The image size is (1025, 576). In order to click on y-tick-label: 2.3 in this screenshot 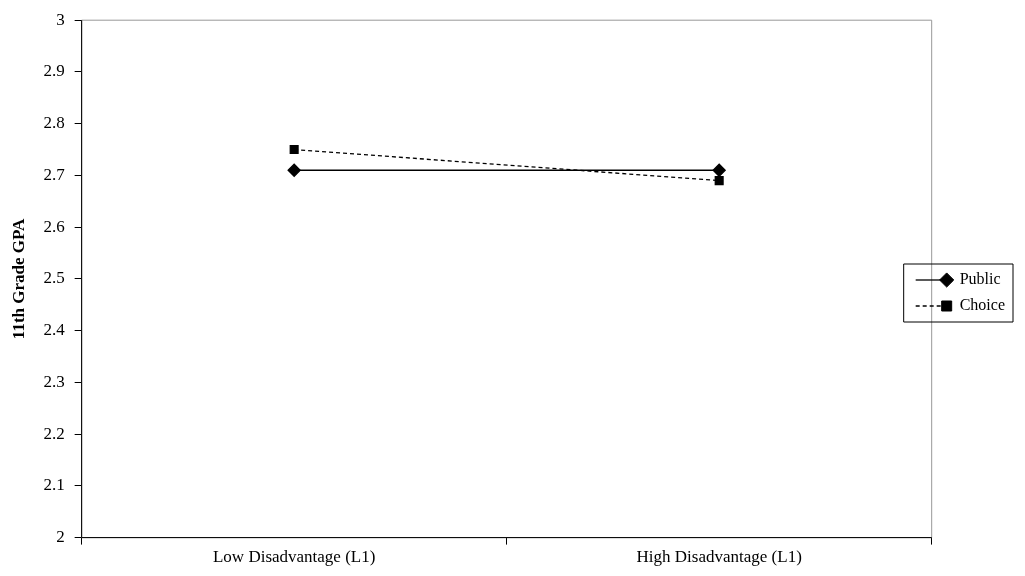, I will do `click(54, 381)`.